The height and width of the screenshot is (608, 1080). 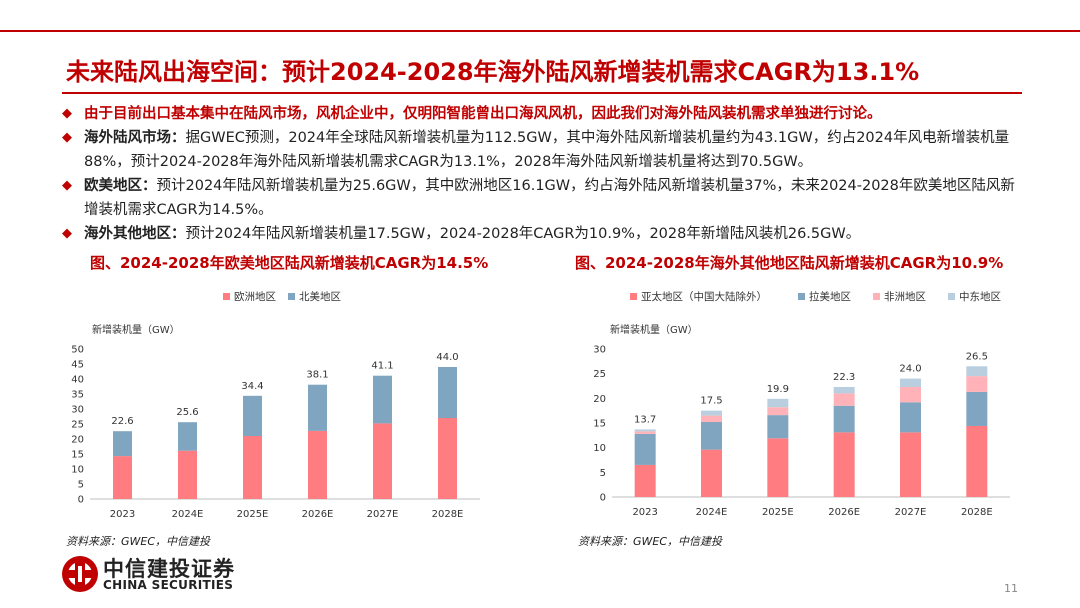 What do you see at coordinates (168, 585) in the screenshot?
I see `logo-text-en: CHINA SECURITIES` at bounding box center [168, 585].